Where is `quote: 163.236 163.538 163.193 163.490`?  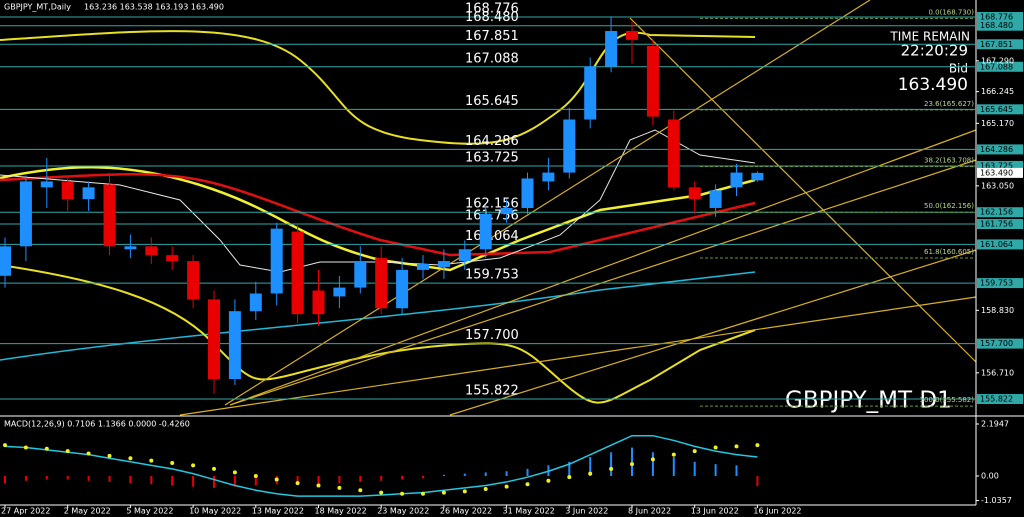
quote: 163.236 163.538 163.193 163.490 is located at coordinates (154, 7).